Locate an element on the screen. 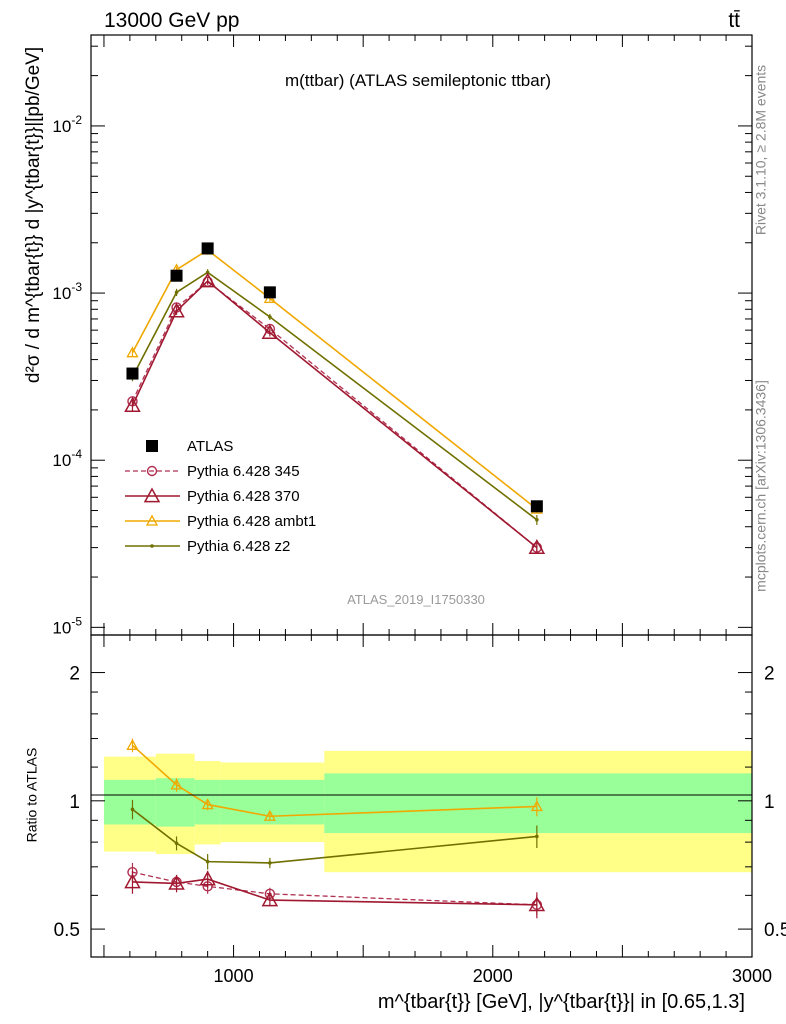  ratio-y-tick-label-right: 0.5 is located at coordinates (775, 930).